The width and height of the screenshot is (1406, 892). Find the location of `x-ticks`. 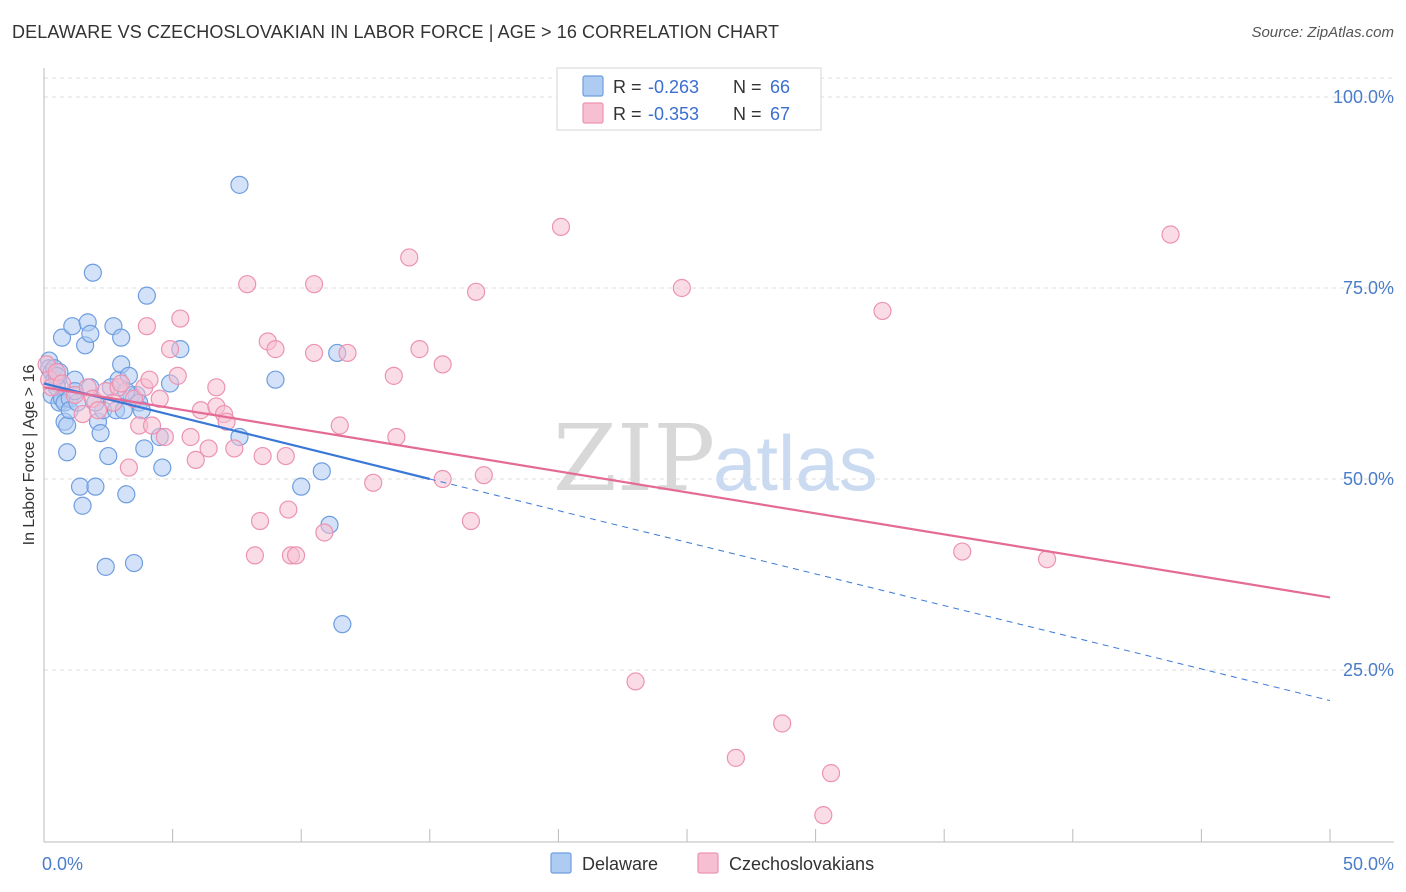

x-ticks is located at coordinates (687, 835).